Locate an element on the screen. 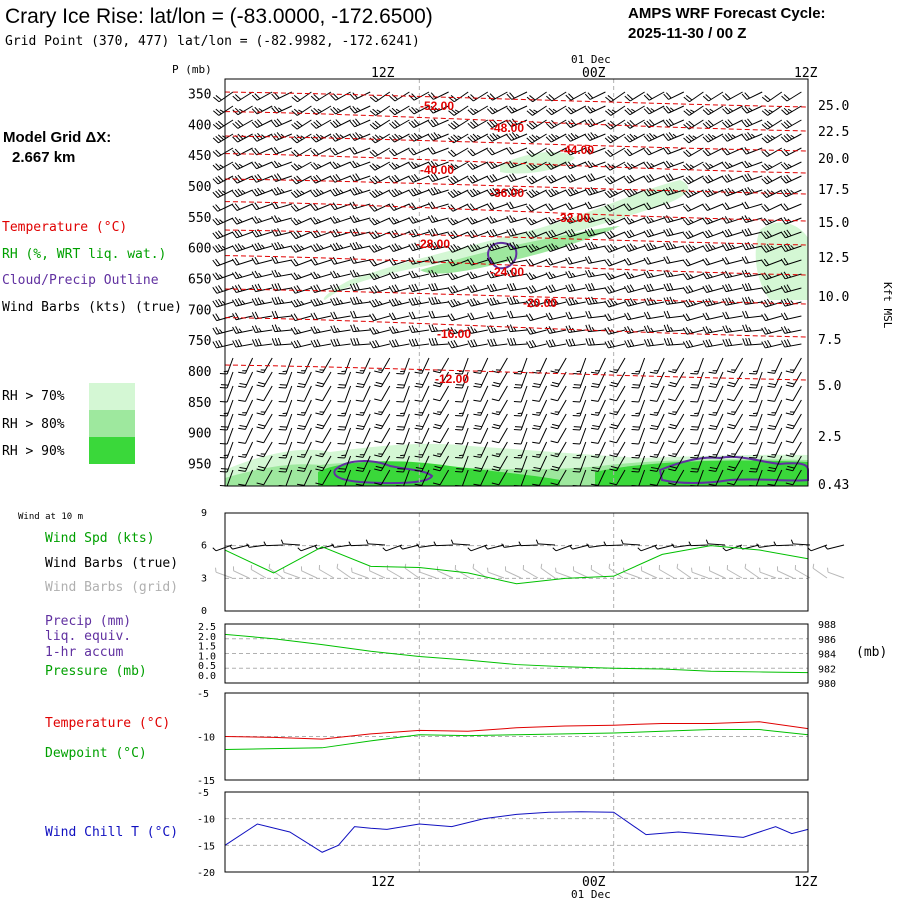 The image size is (900, 900). wind-barb-true is located at coordinates (664, 547).